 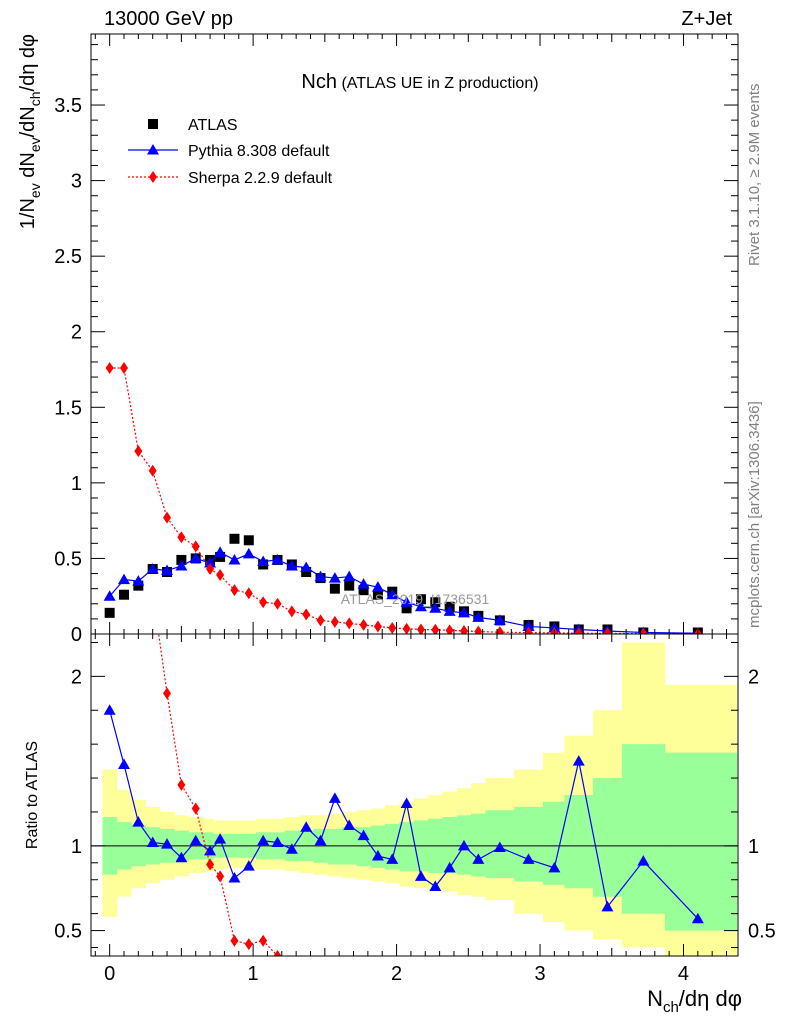 What do you see at coordinates (68, 106) in the screenshot?
I see `y-tick-label: 3.5` at bounding box center [68, 106].